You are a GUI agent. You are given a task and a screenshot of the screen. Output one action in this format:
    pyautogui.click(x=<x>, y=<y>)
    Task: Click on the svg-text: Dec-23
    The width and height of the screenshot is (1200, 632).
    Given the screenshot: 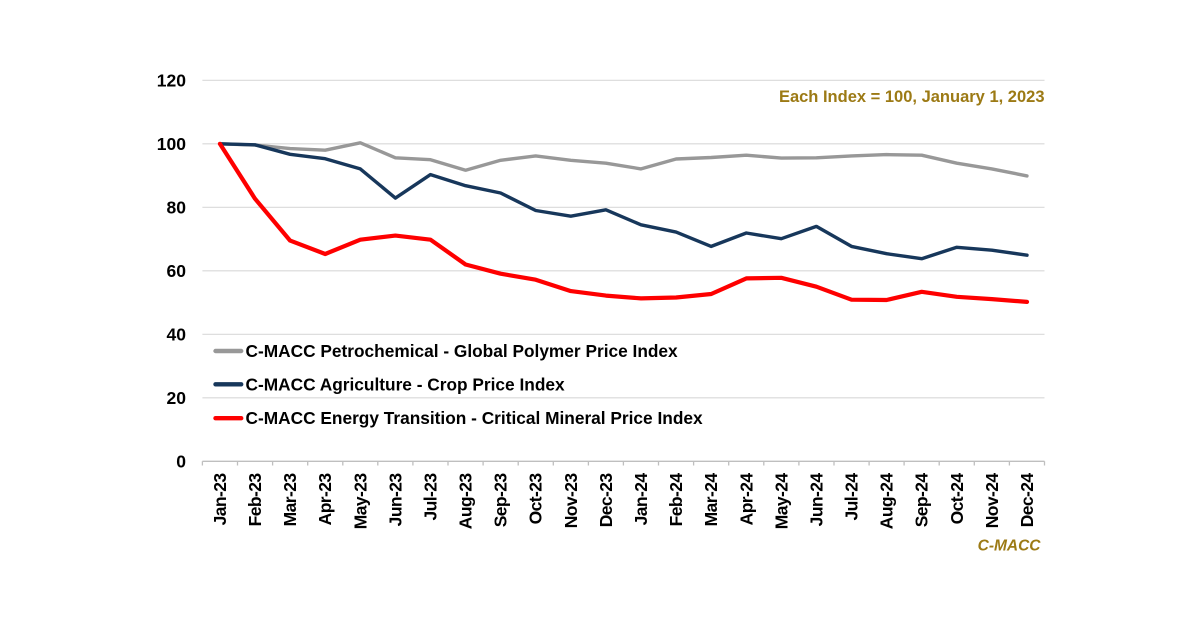 What is the action you would take?
    pyautogui.click(x=606, y=500)
    